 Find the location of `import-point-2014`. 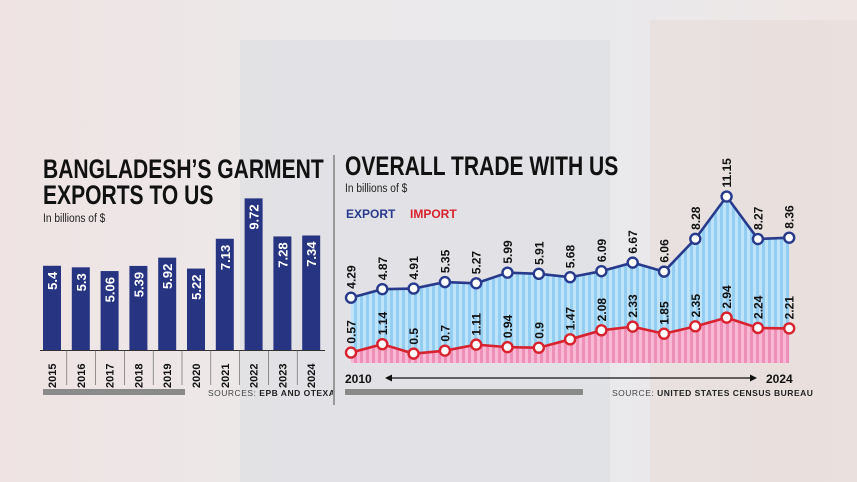

import-point-2014 is located at coordinates (476, 344).